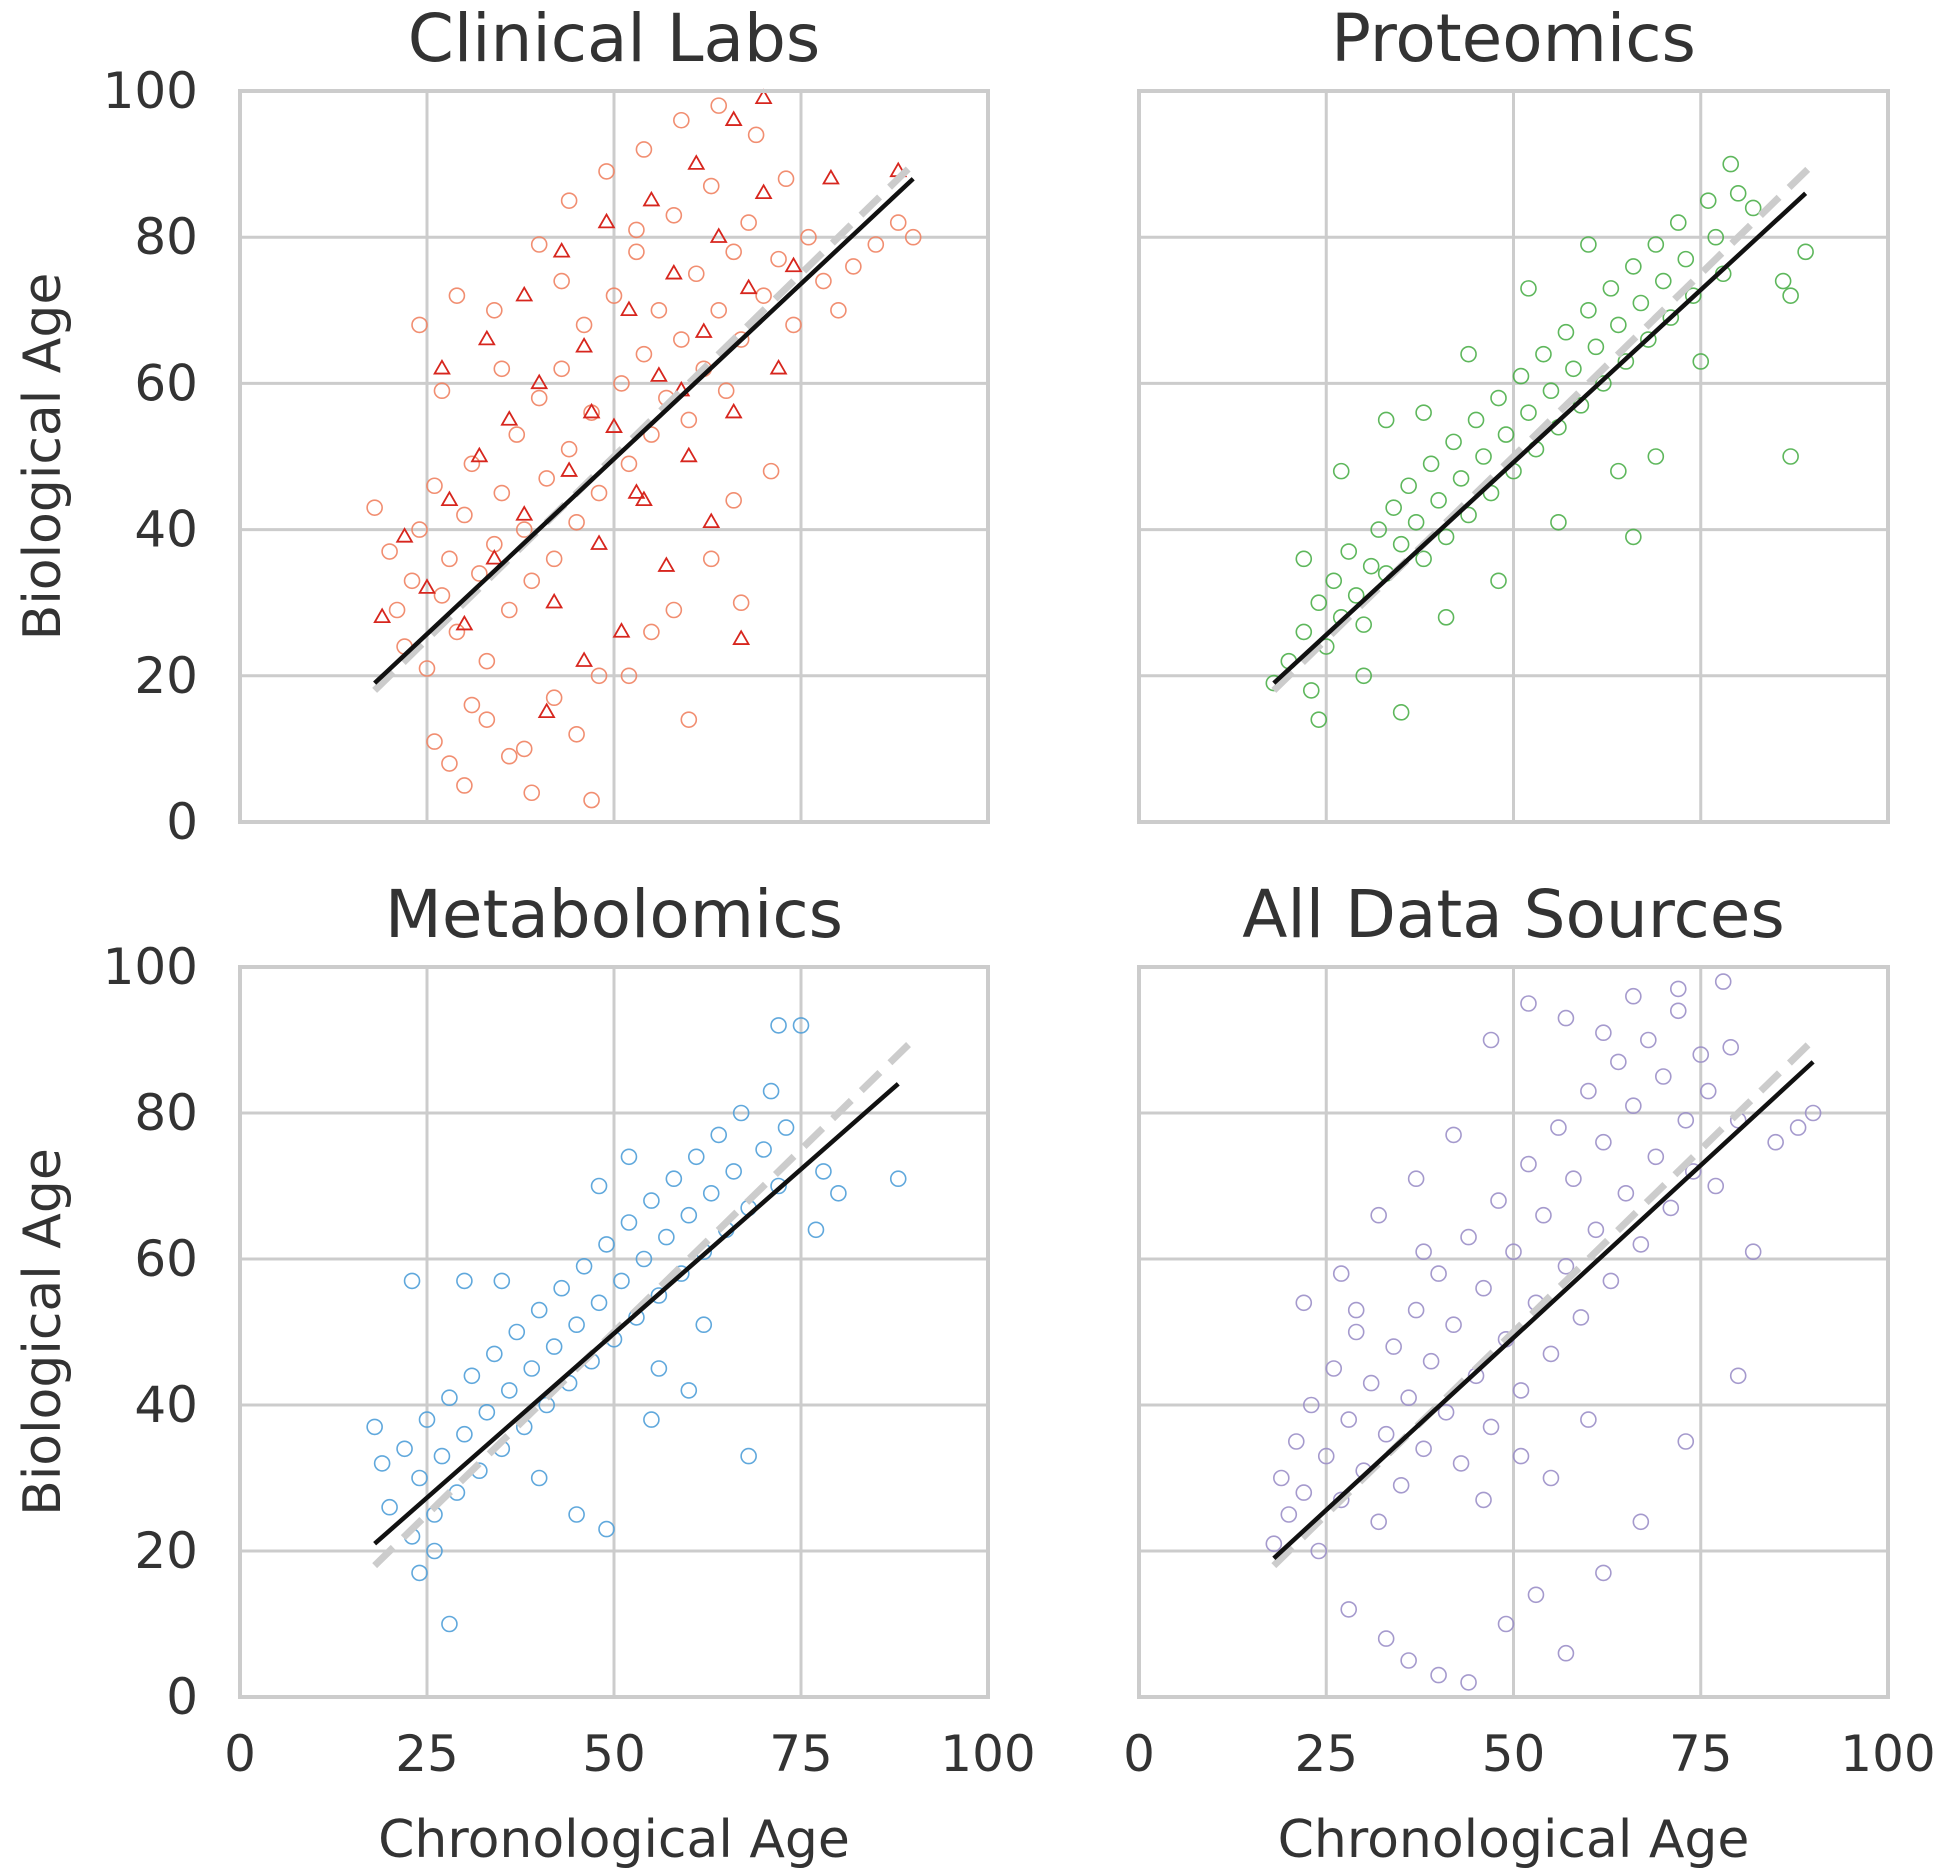 Image resolution: width=1940 pixels, height=1875 pixels. Describe the element at coordinates (166, 1259) in the screenshot. I see `y-tick-label: 60` at that location.